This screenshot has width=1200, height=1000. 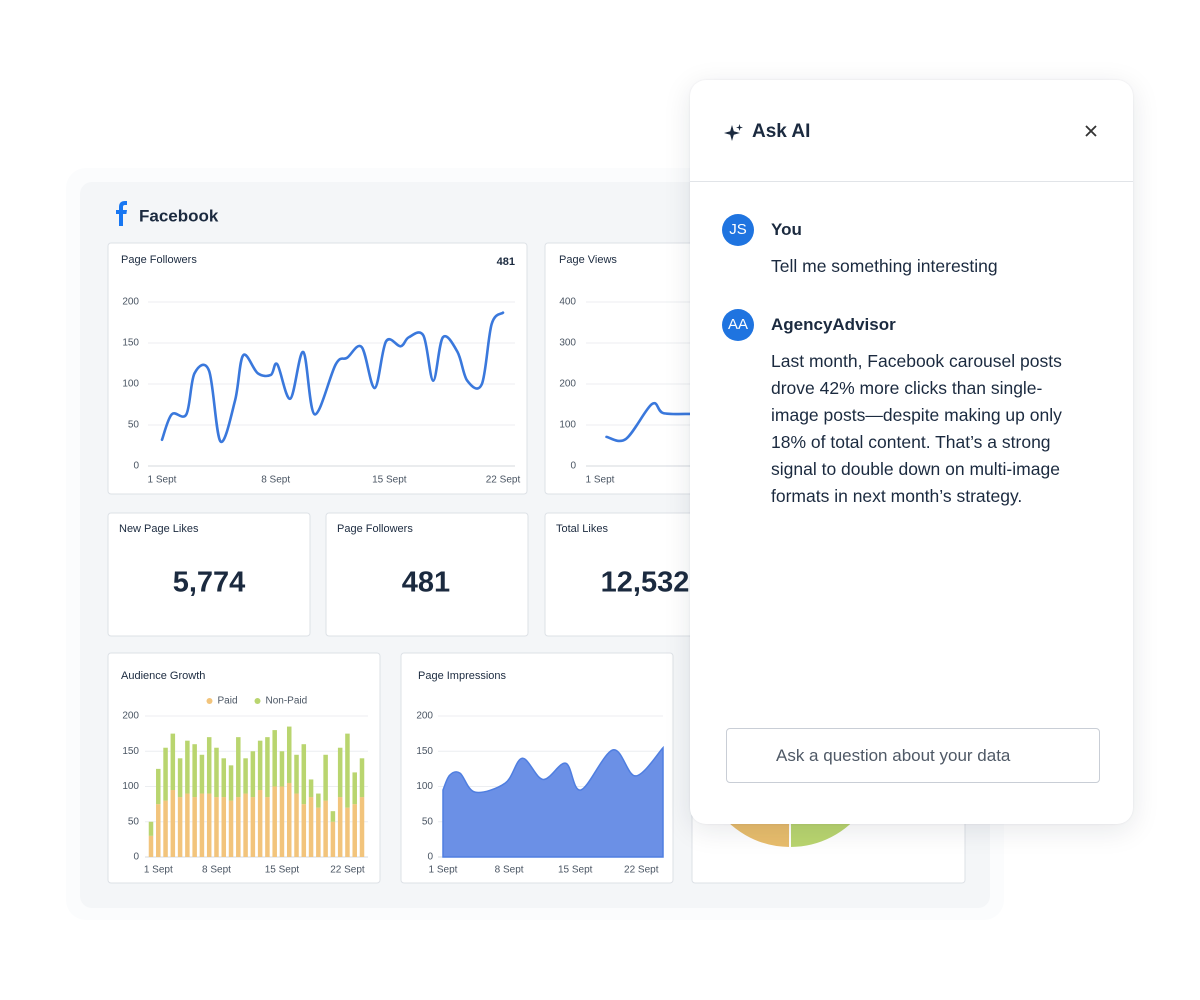 What do you see at coordinates (426, 583) in the screenshot?
I see `kpi-value: 481` at bounding box center [426, 583].